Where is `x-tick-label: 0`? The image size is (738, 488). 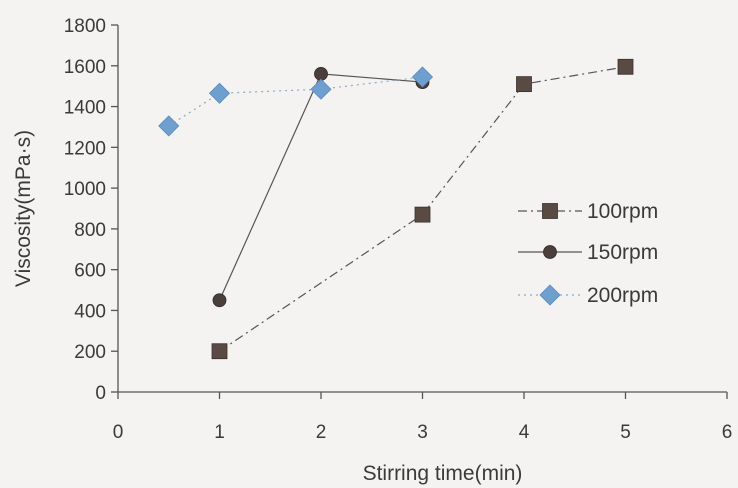 x-tick-label: 0 is located at coordinates (118, 432).